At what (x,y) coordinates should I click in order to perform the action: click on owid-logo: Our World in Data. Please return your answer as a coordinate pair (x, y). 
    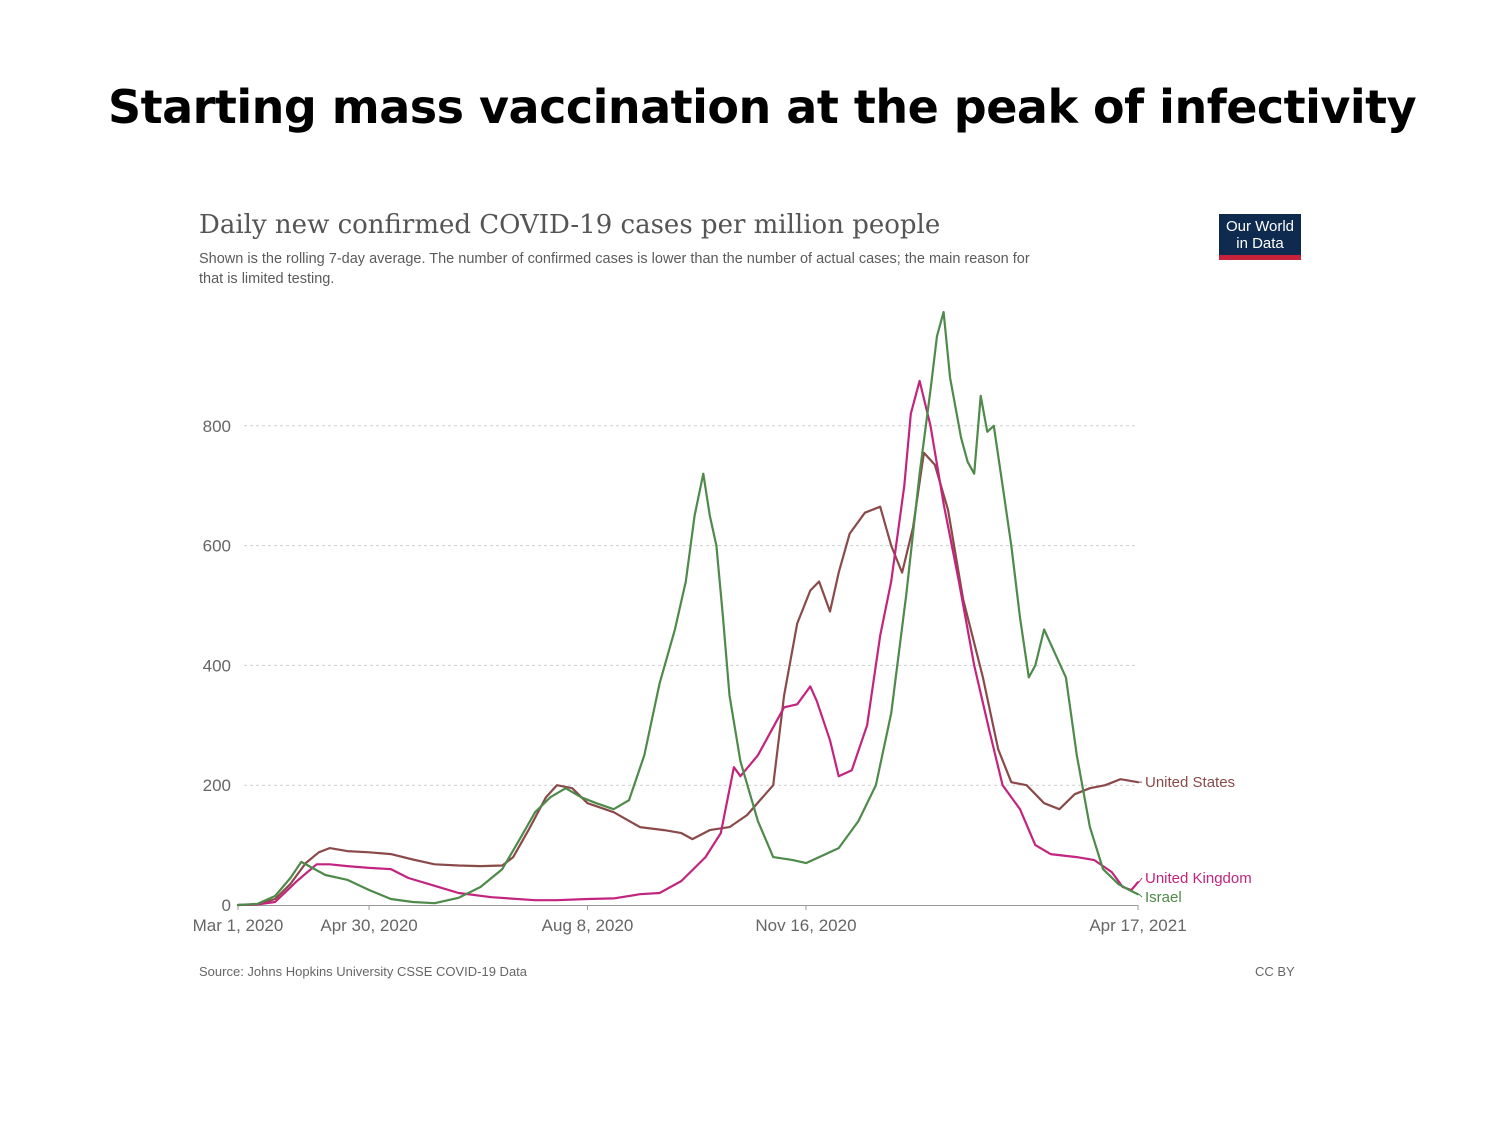
    Looking at the image, I should click on (1260, 237).